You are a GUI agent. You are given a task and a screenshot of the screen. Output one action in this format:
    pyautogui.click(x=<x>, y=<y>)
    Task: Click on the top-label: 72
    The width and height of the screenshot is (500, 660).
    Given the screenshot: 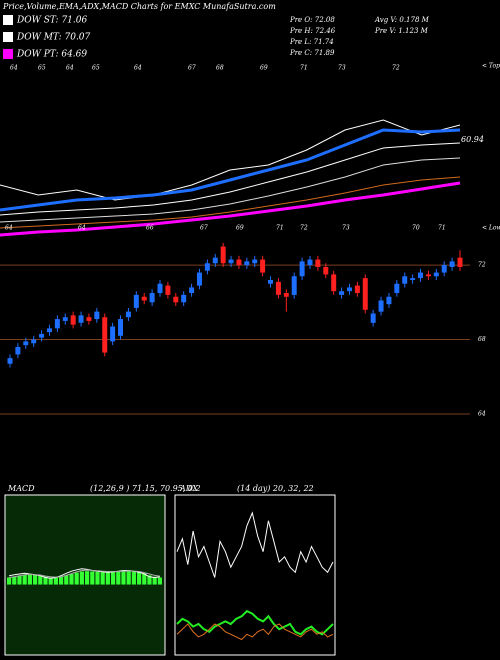 What is the action you would take?
    pyautogui.click(x=396, y=68)
    